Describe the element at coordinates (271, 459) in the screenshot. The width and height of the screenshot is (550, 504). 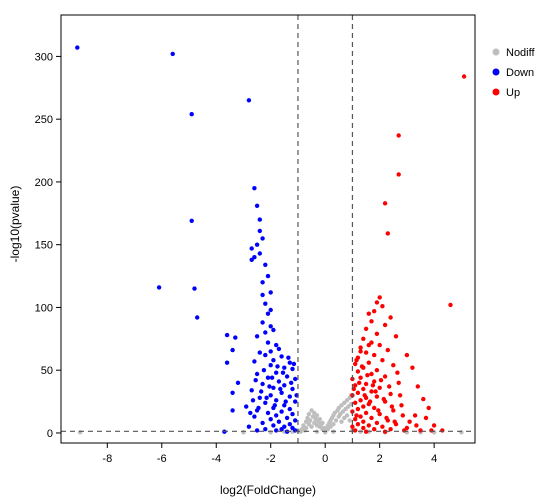
I see `x-tick-label: -2` at that location.